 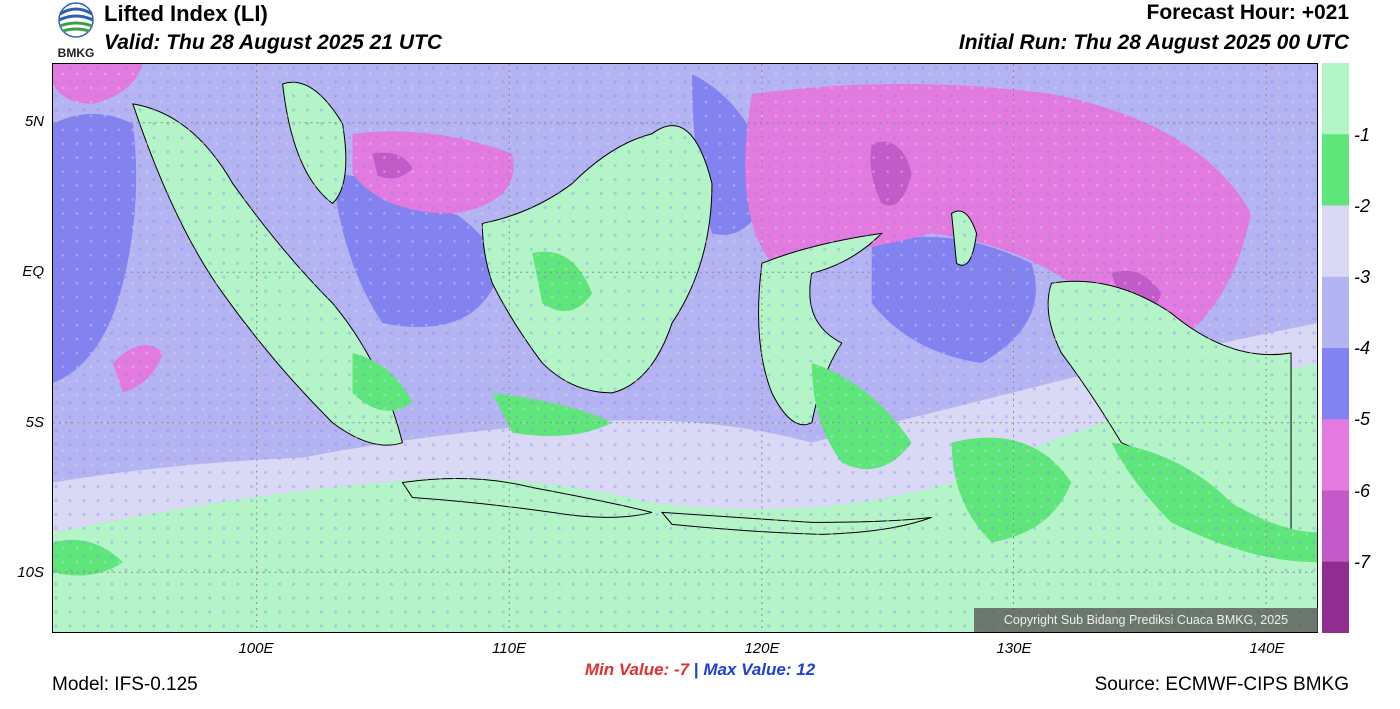 What do you see at coordinates (1362, 491) in the screenshot?
I see `colorbar-label: -6` at bounding box center [1362, 491].